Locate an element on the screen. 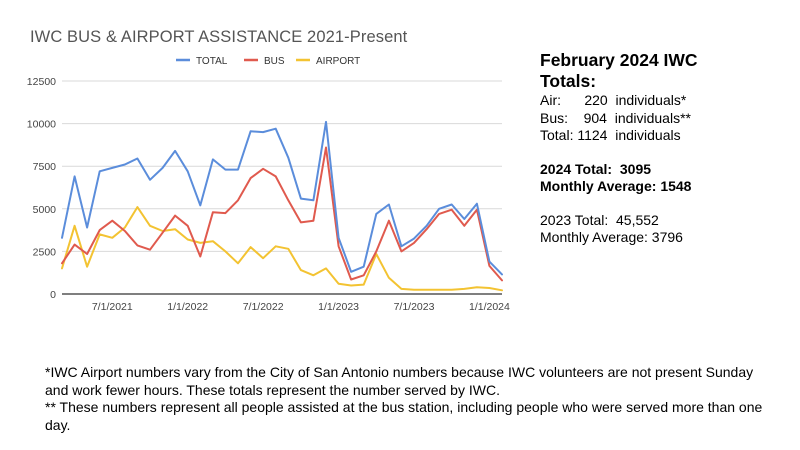  stats-2024-average: Monthly Average: 1548 is located at coordinates (616, 186).